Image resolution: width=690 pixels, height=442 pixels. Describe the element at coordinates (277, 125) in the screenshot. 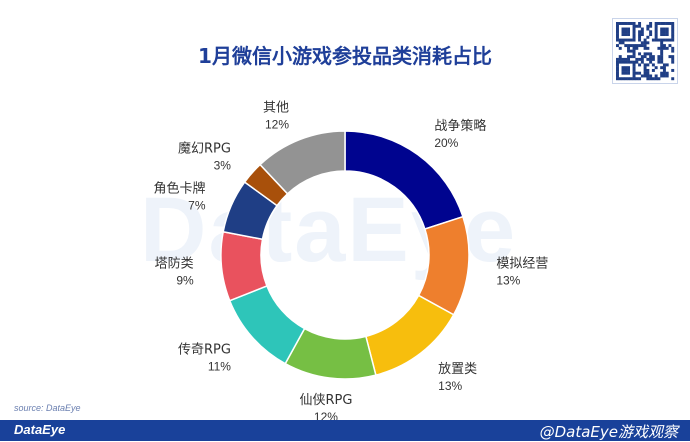

I see `slice-value-8: 12%` at that location.